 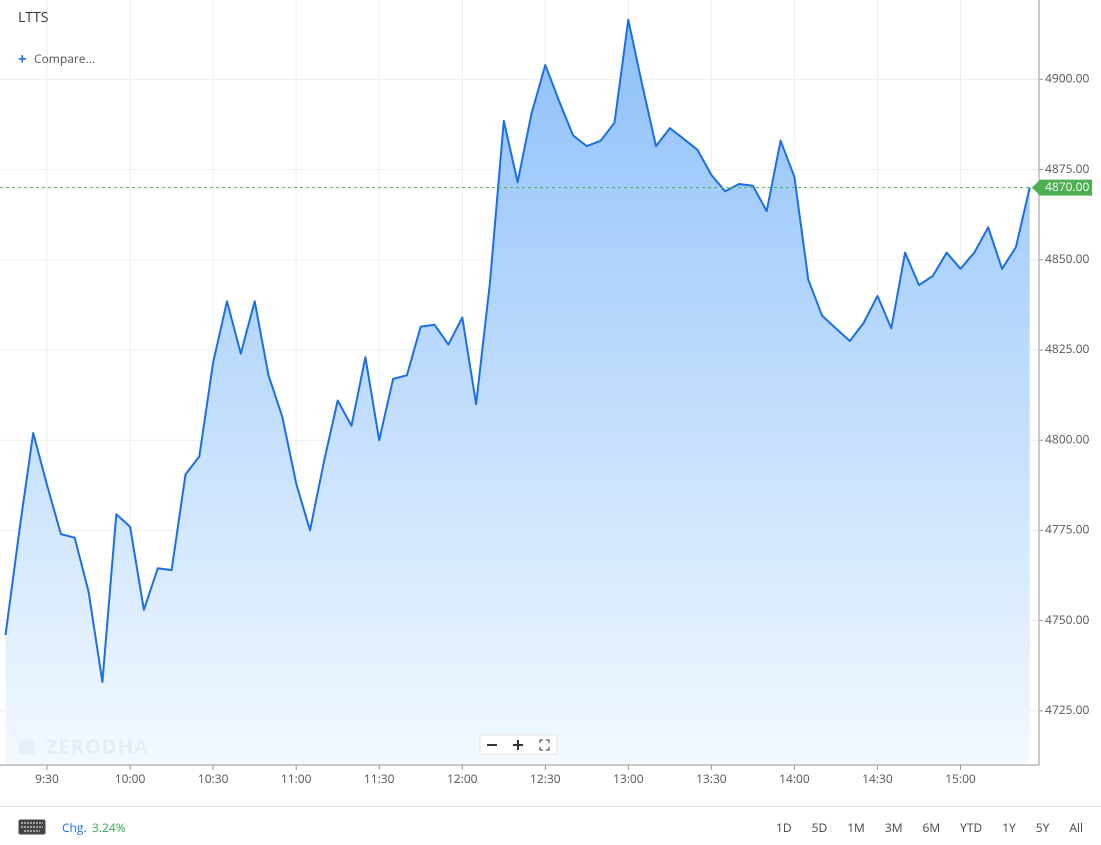 I want to click on change-value: 3.24%, so click(x=109, y=827).